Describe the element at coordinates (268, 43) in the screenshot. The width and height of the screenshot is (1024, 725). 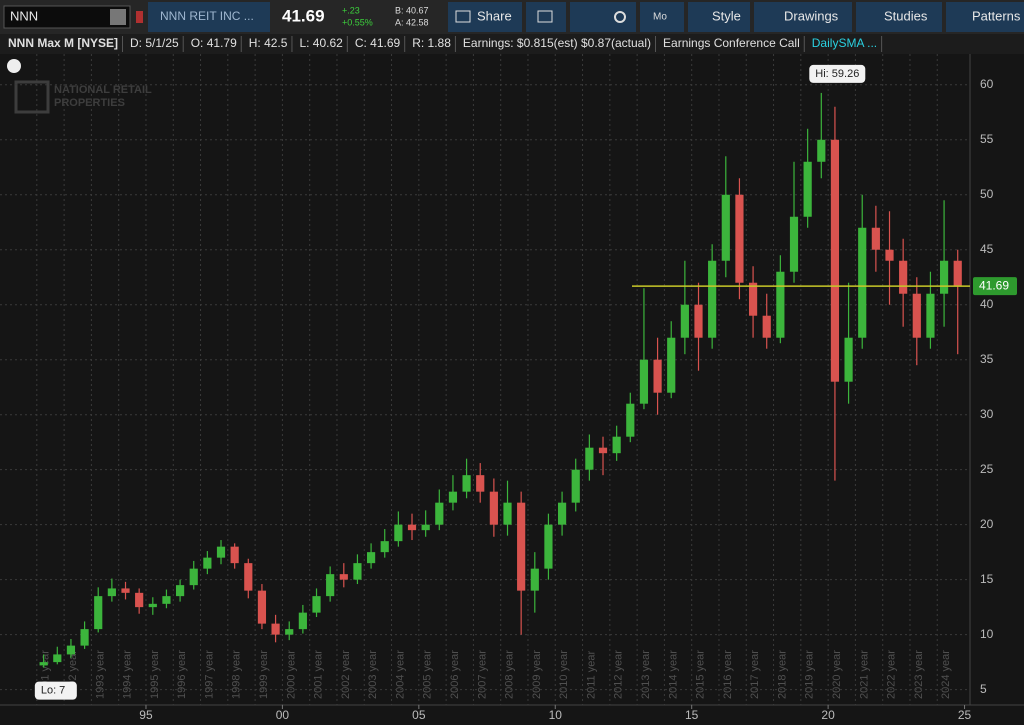
I see `info-item: H: 42.5` at that location.